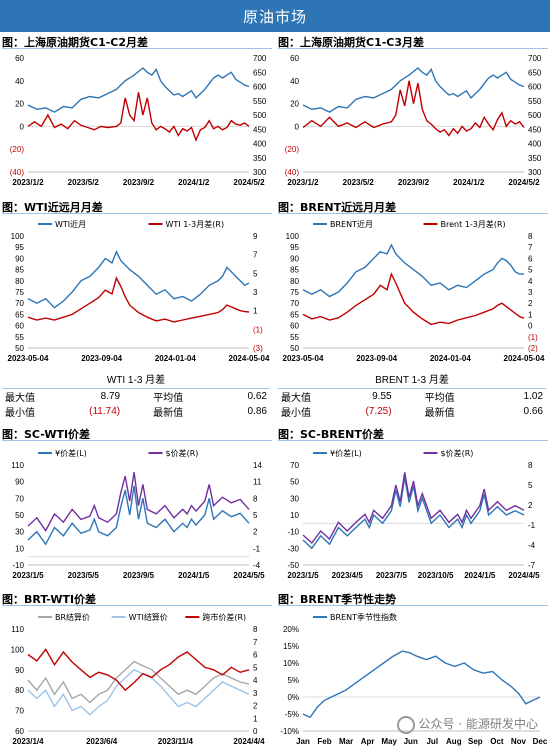 The height and width of the screenshot is (749, 550). Describe the element at coordinates (18, 565) in the screenshot. I see `y-tick-label: -10` at that location.